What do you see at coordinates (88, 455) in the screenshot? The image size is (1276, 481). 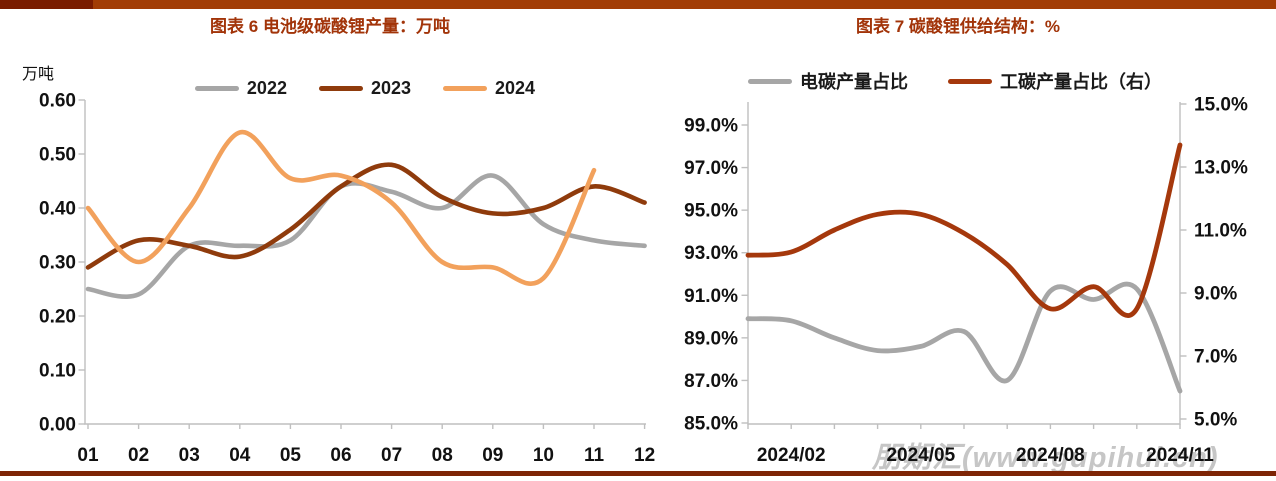 I see `x-tick-label: 01` at bounding box center [88, 455].